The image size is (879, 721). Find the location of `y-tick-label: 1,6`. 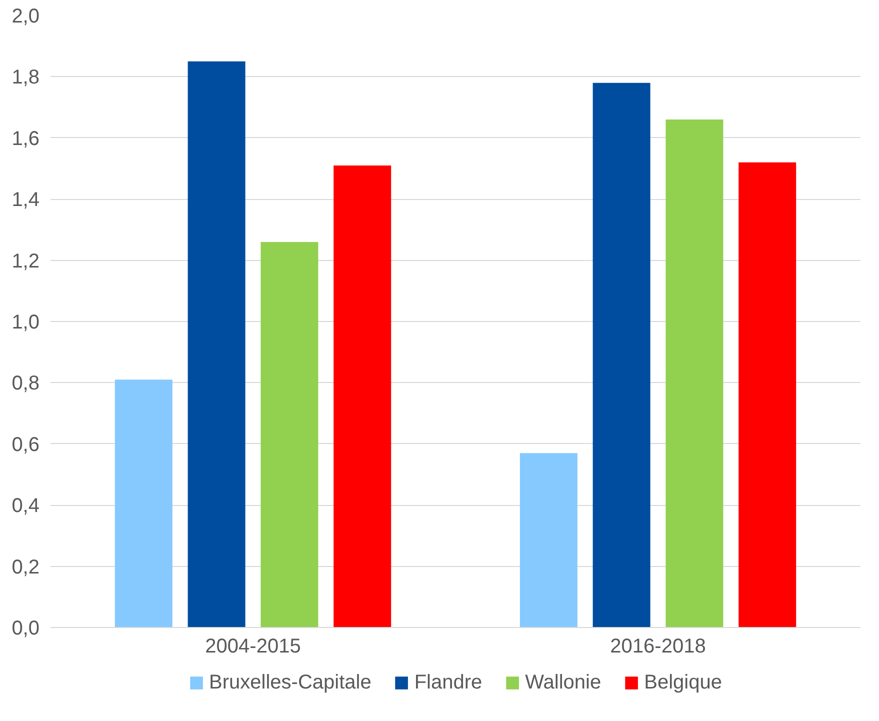

y-tick-label: 1,6 is located at coordinates (26, 139).